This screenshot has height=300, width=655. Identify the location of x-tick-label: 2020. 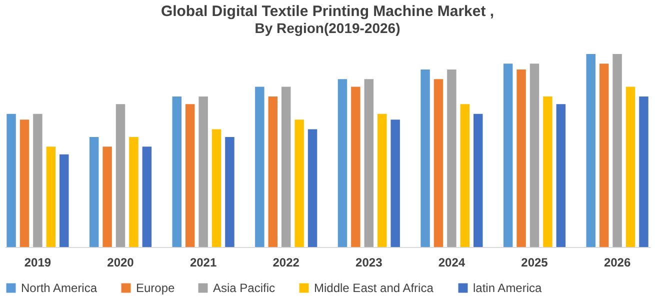
(120, 263).